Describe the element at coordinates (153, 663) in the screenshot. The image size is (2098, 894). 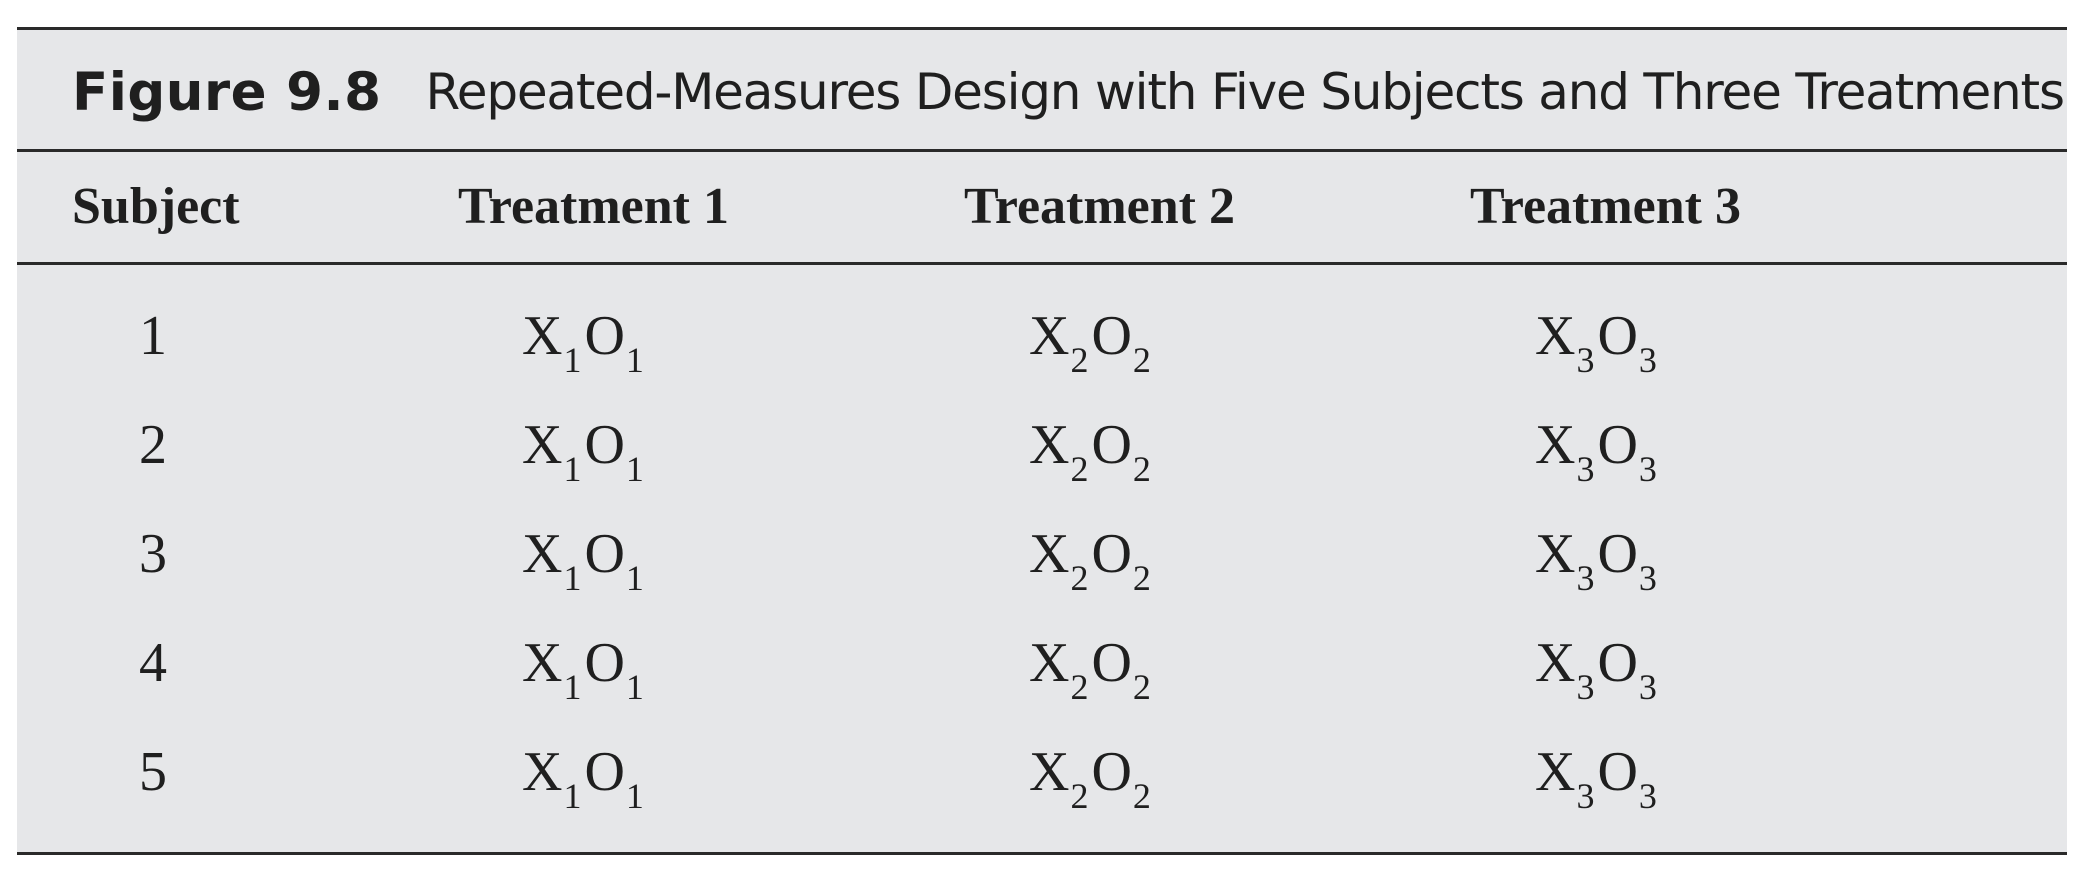
I see `subject-number: 4` at that location.